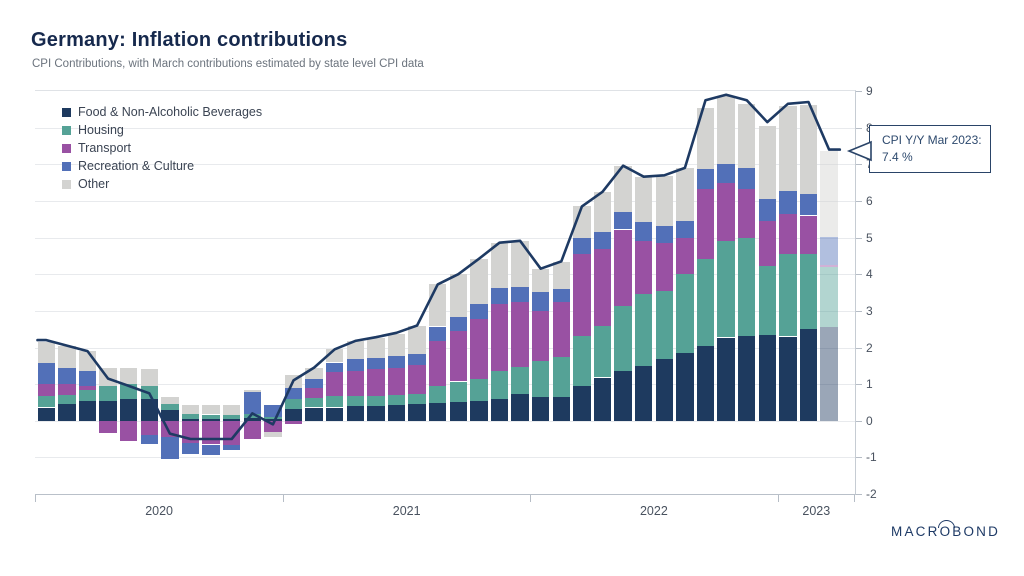  What do you see at coordinates (162, 148) in the screenshot?
I see `legend-item: Transport` at bounding box center [162, 148].